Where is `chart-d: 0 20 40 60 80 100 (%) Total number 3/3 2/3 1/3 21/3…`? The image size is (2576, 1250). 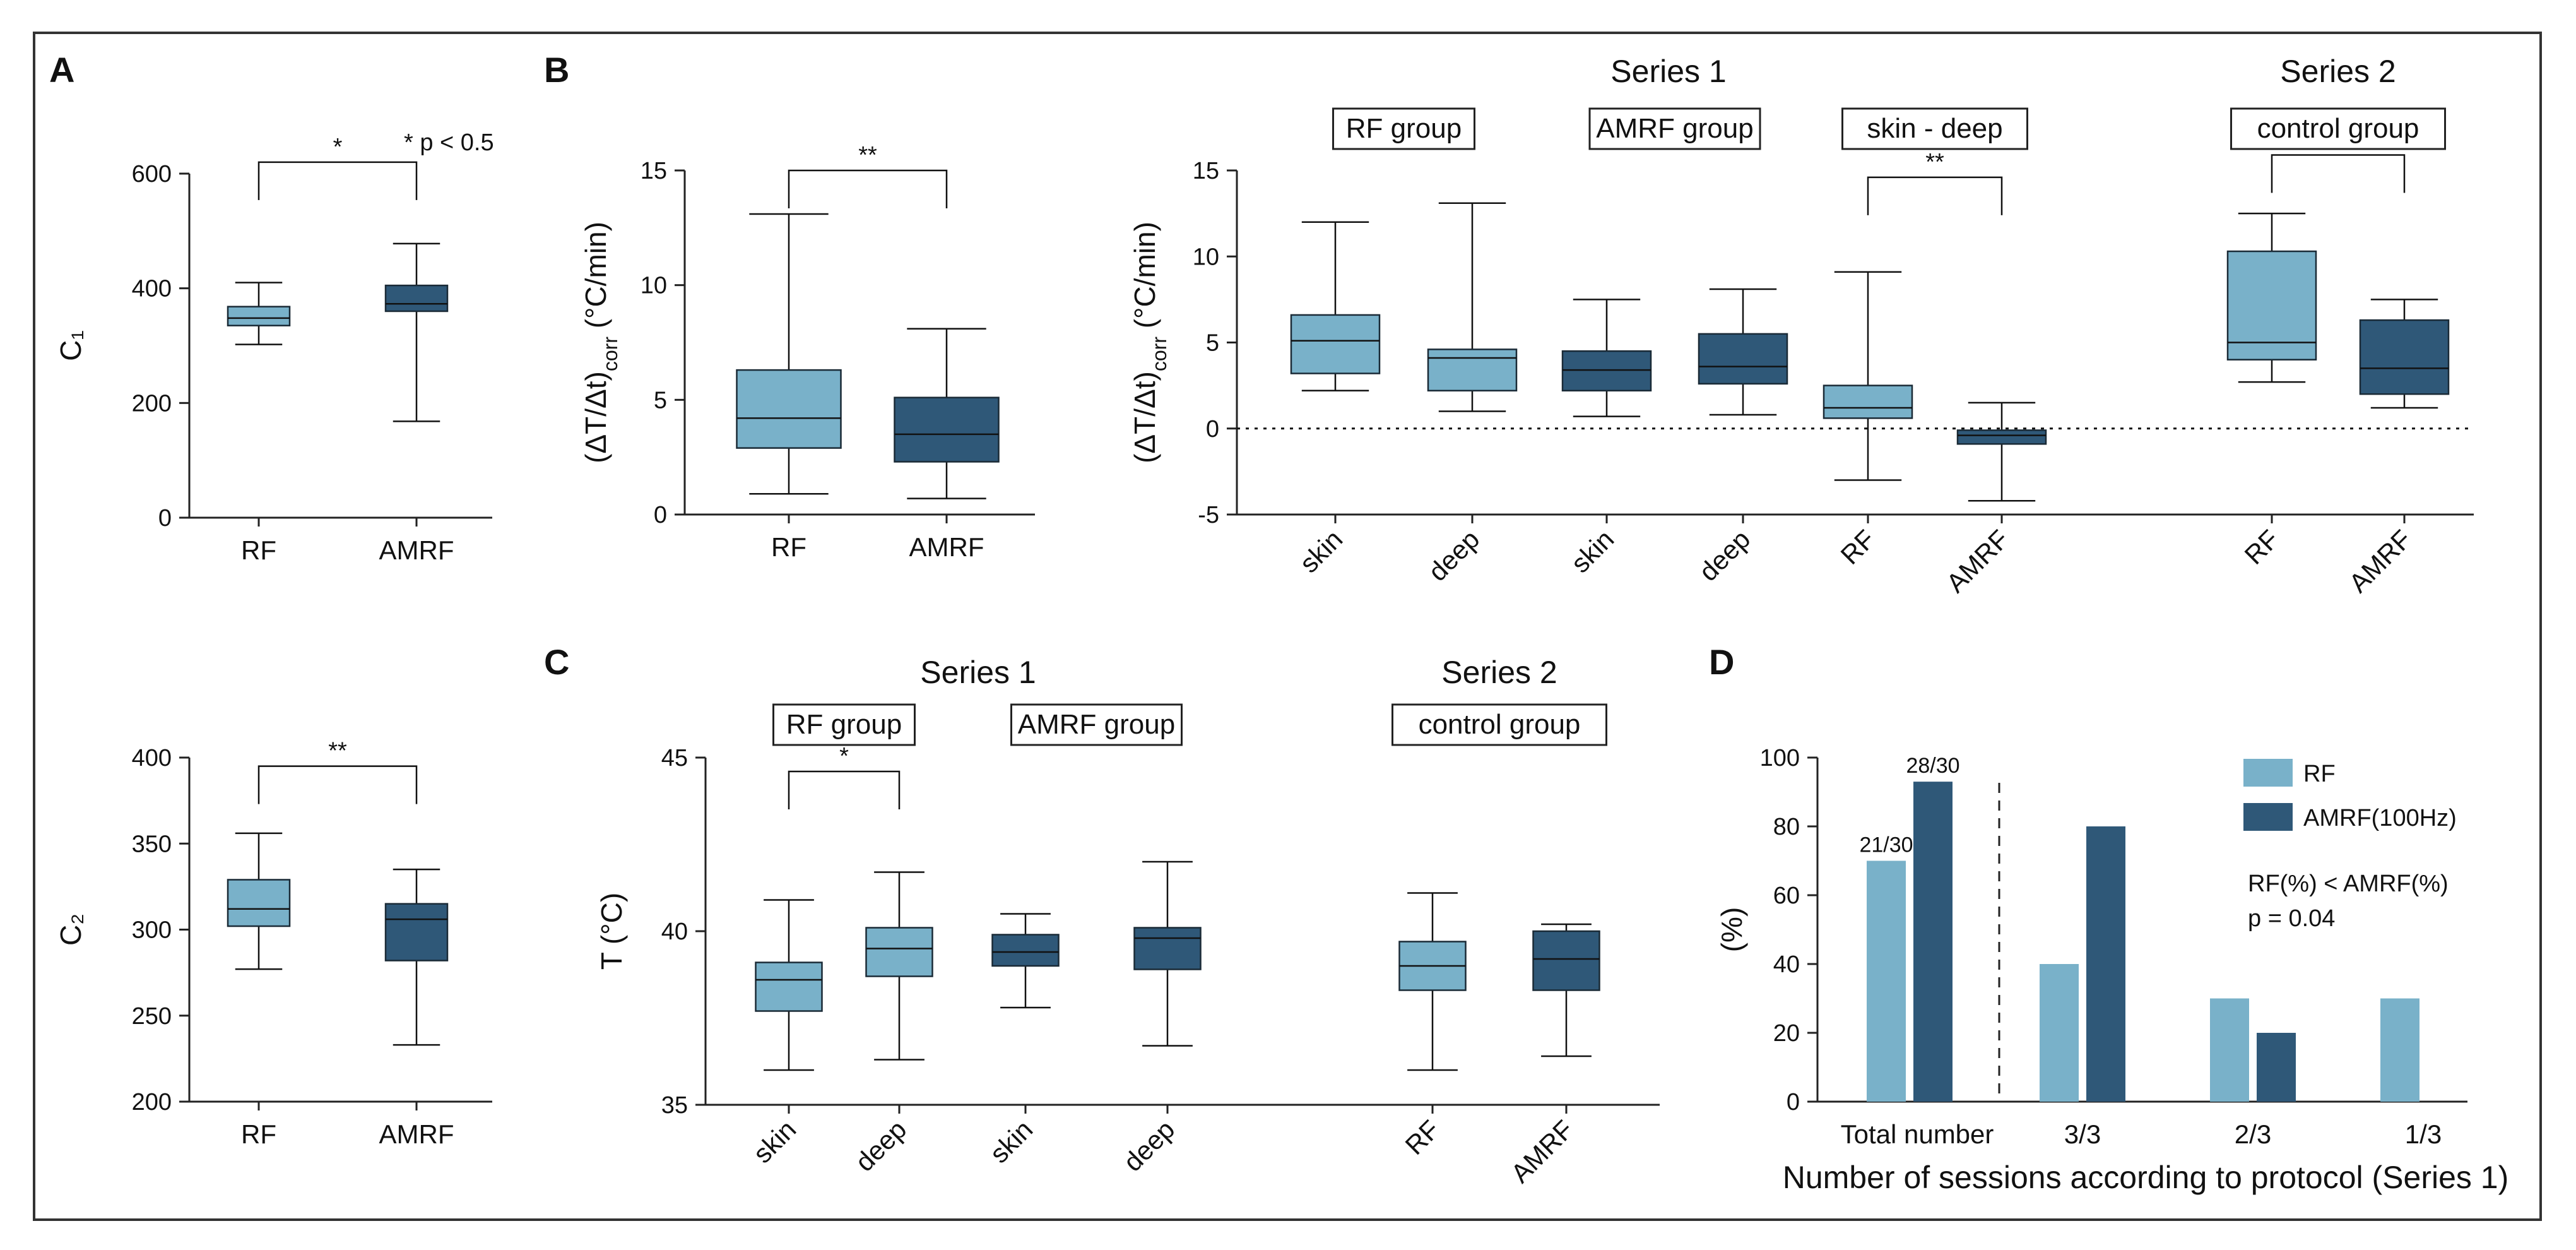 chart-d: 0 20 40 60 80 100 (%) Total number 3/3 2/3 1/3 21/3… is located at coordinates (2111, 970).